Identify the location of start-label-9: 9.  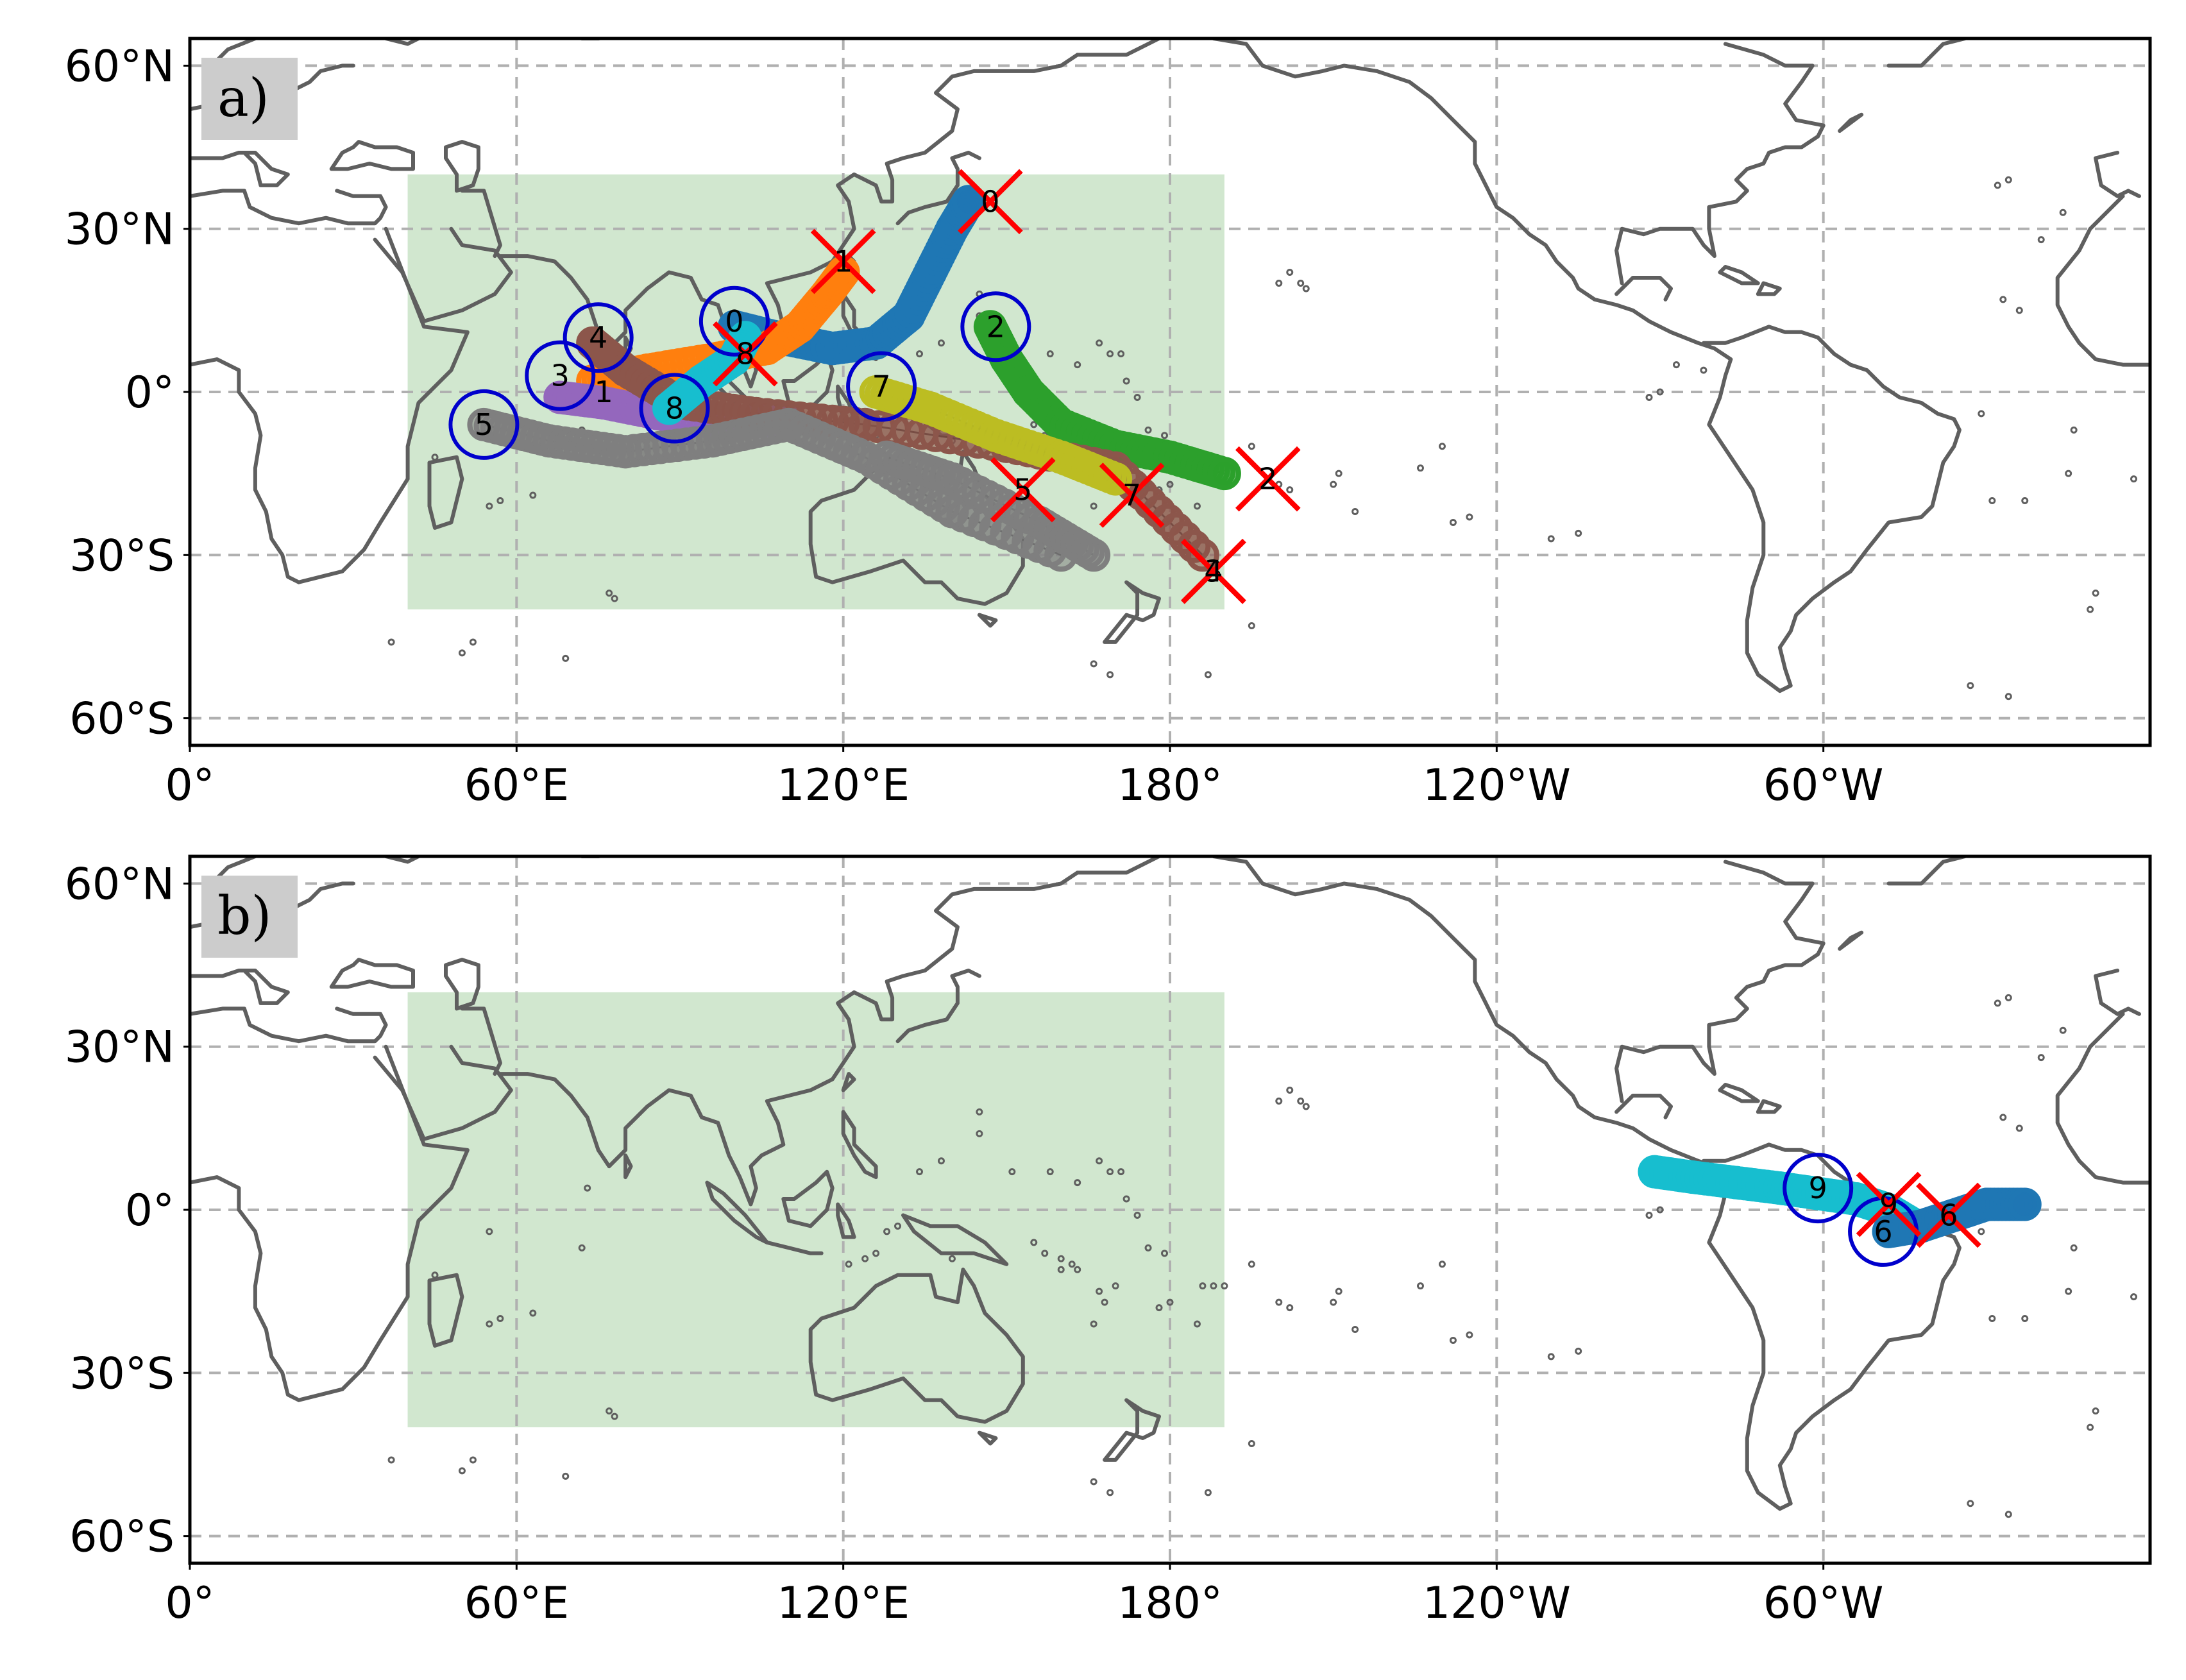
(1818, 1188).